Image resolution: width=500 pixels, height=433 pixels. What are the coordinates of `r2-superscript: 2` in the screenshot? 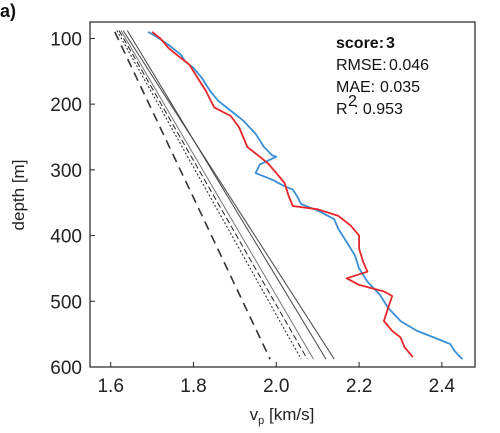 It's located at (352, 101).